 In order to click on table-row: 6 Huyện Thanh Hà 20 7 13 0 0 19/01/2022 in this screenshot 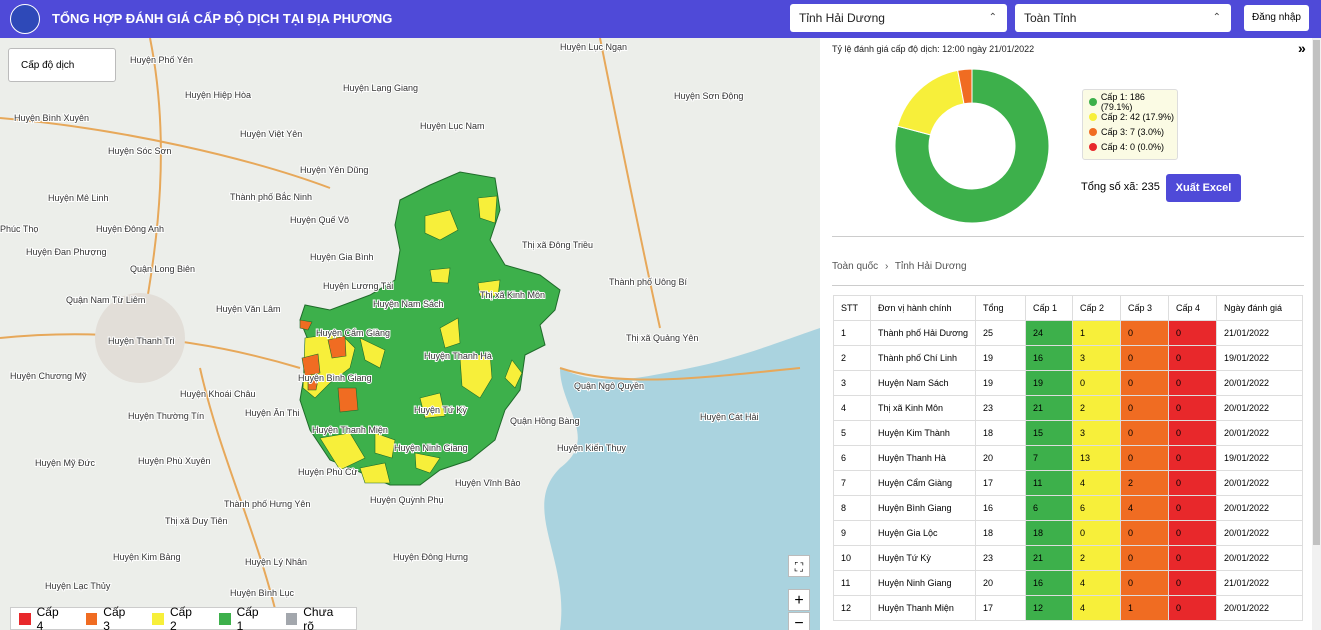, I will do `click(1068, 458)`.